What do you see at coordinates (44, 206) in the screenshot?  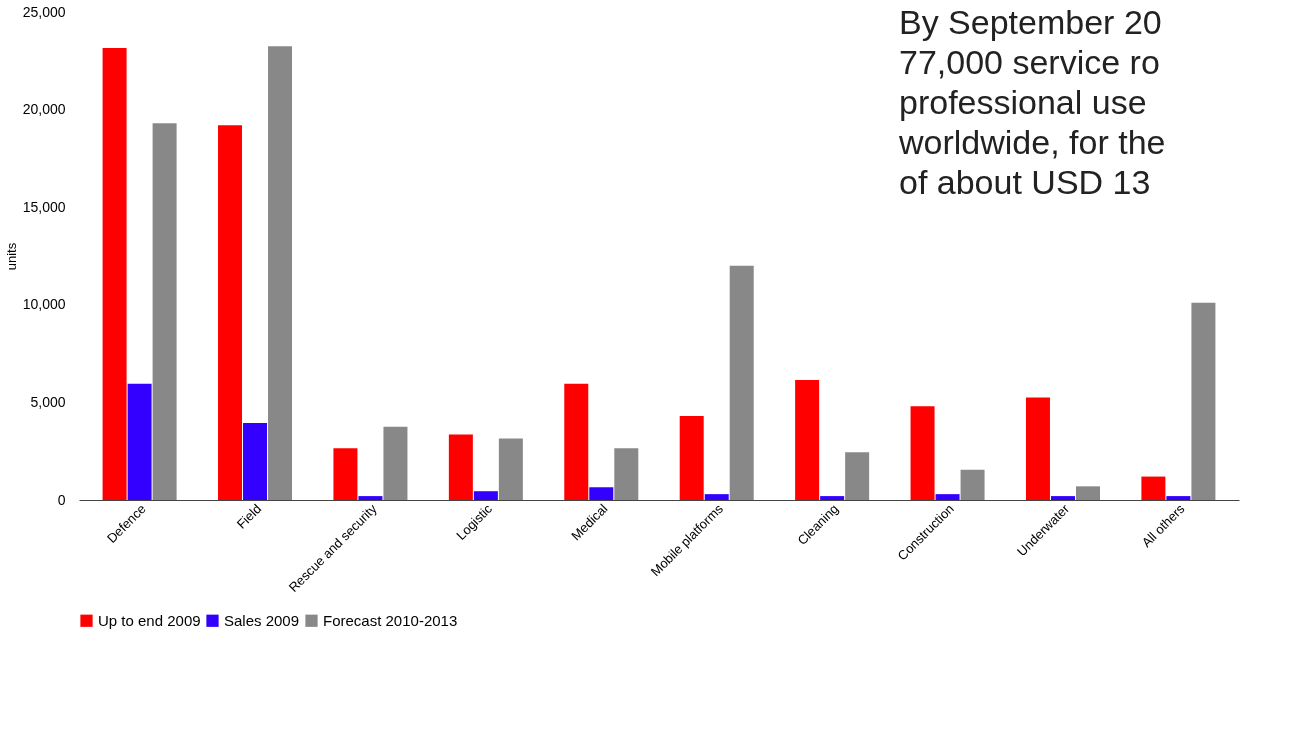 I see `y-tick-label: 15,000` at bounding box center [44, 206].